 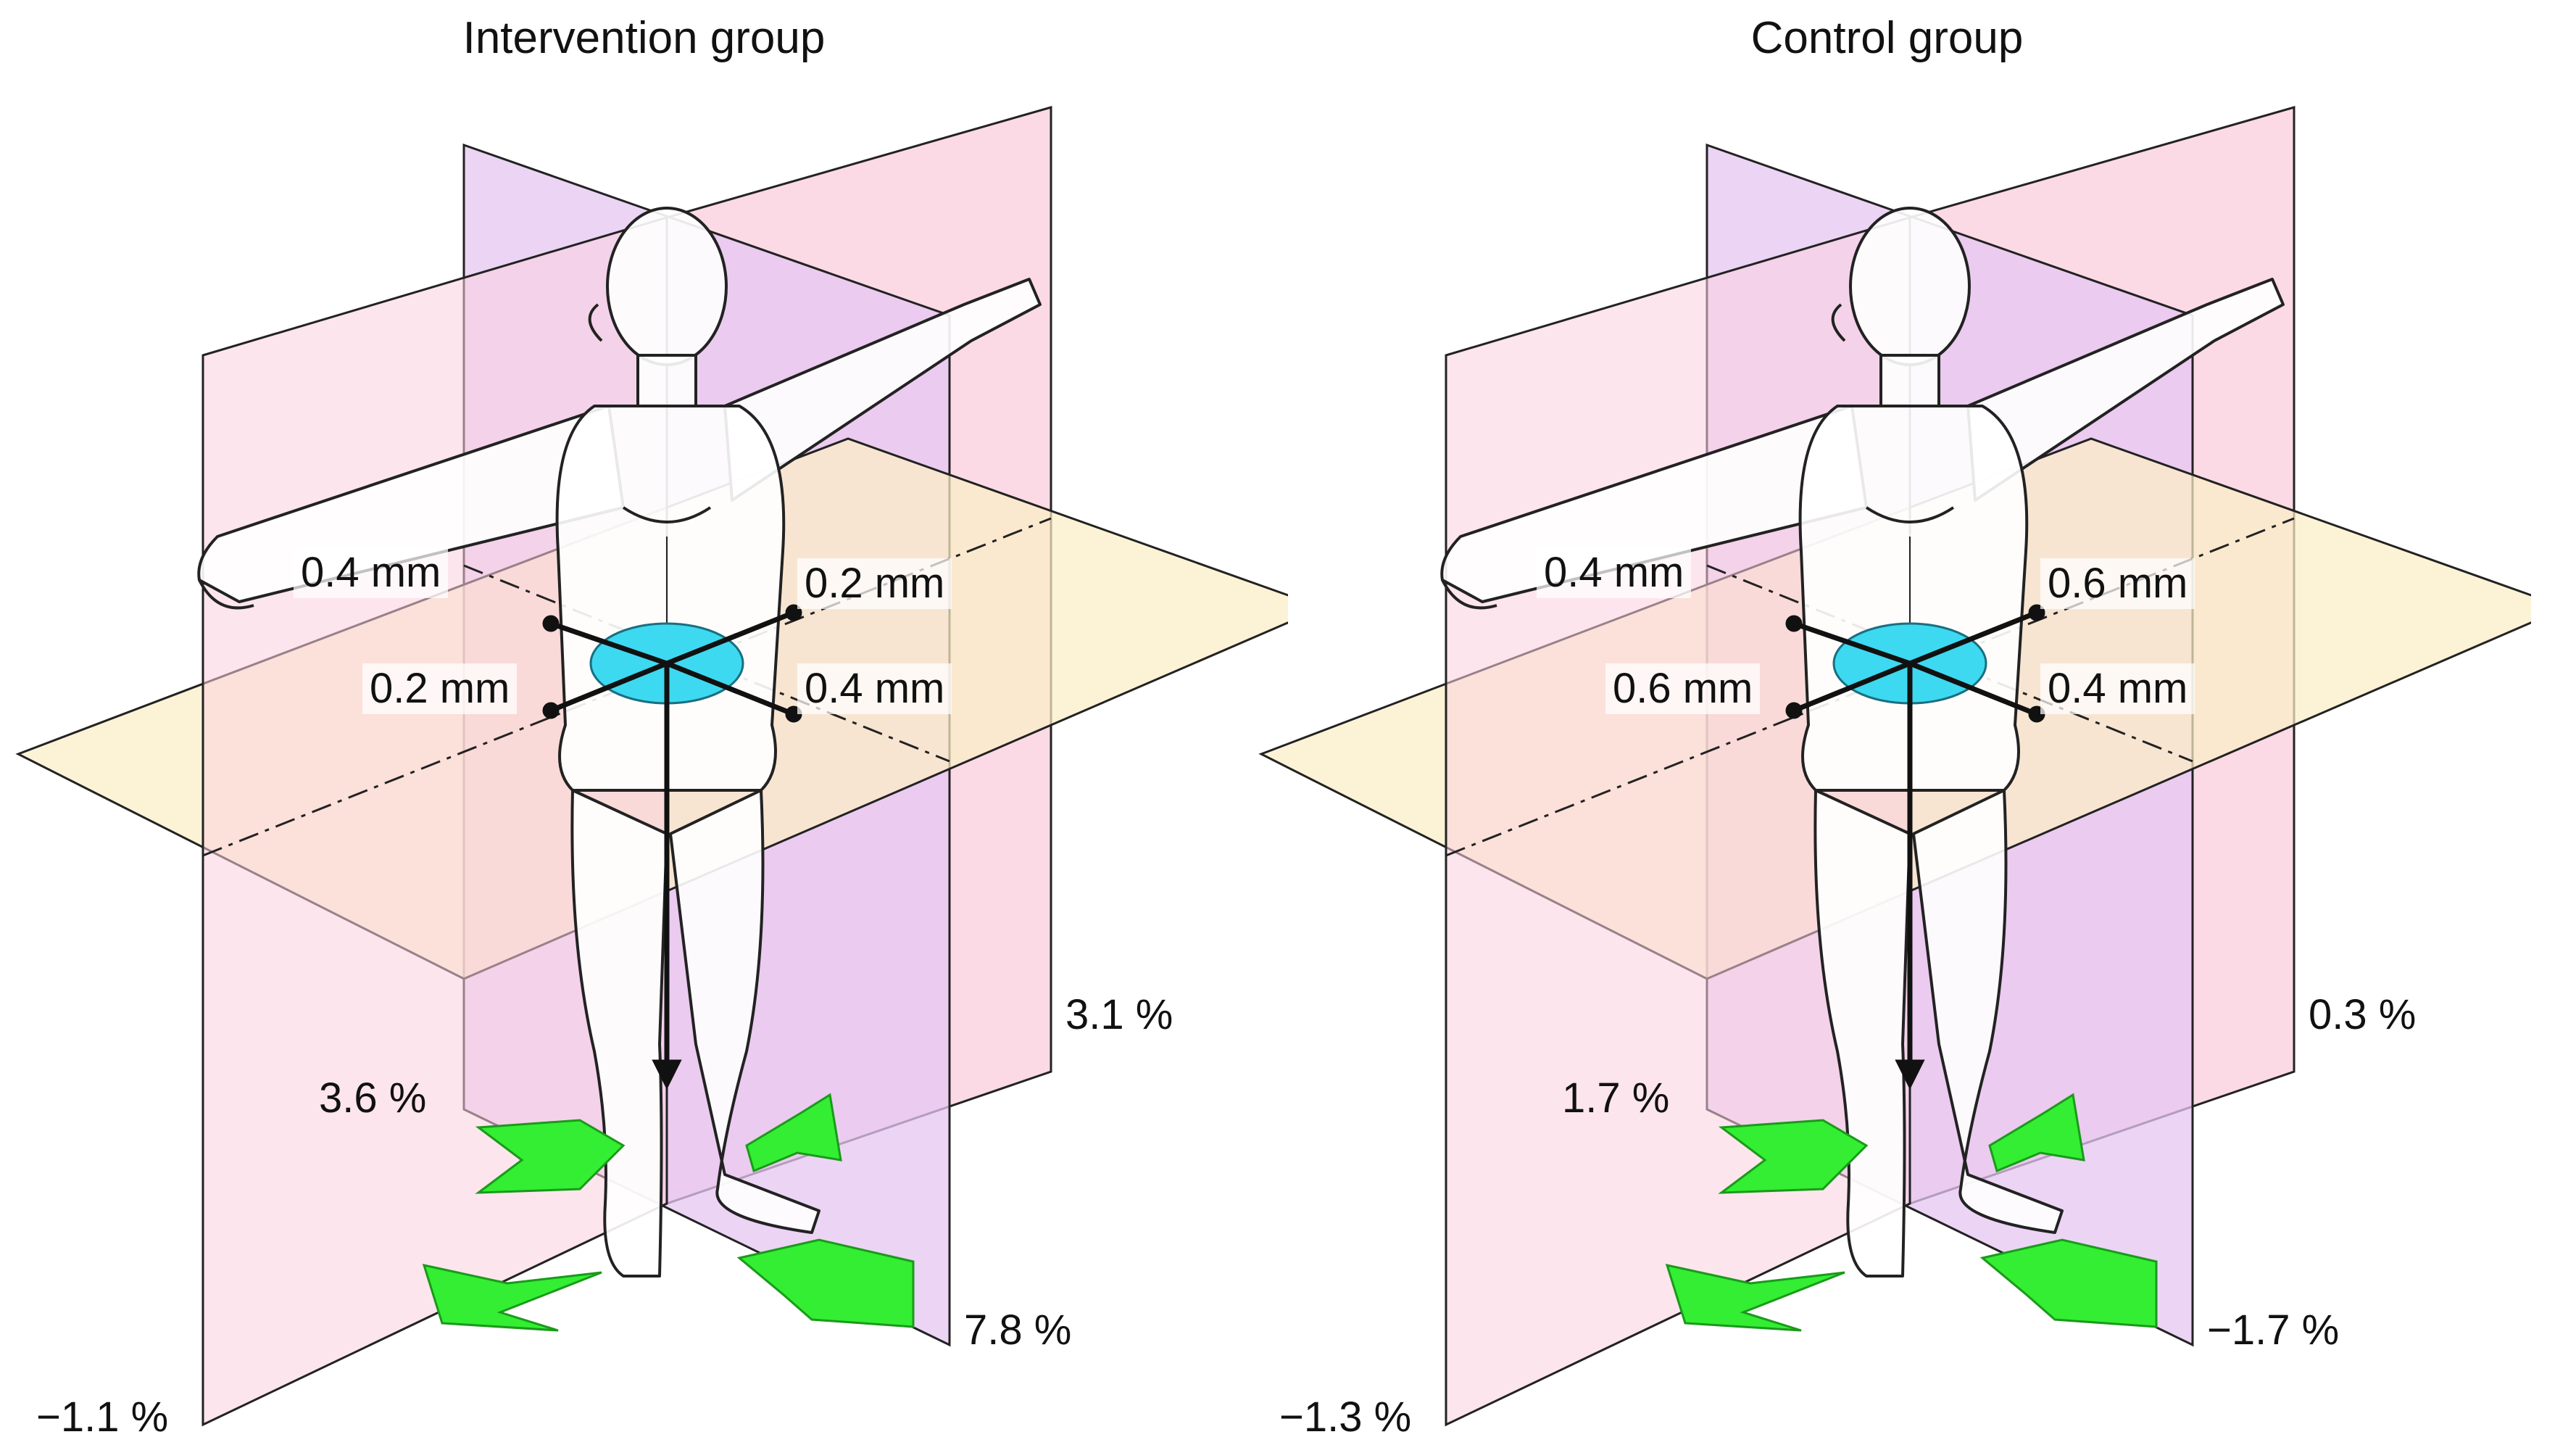 I want to click on label-percent-left-lower: −1.3 %, so click(x=1345, y=1417).